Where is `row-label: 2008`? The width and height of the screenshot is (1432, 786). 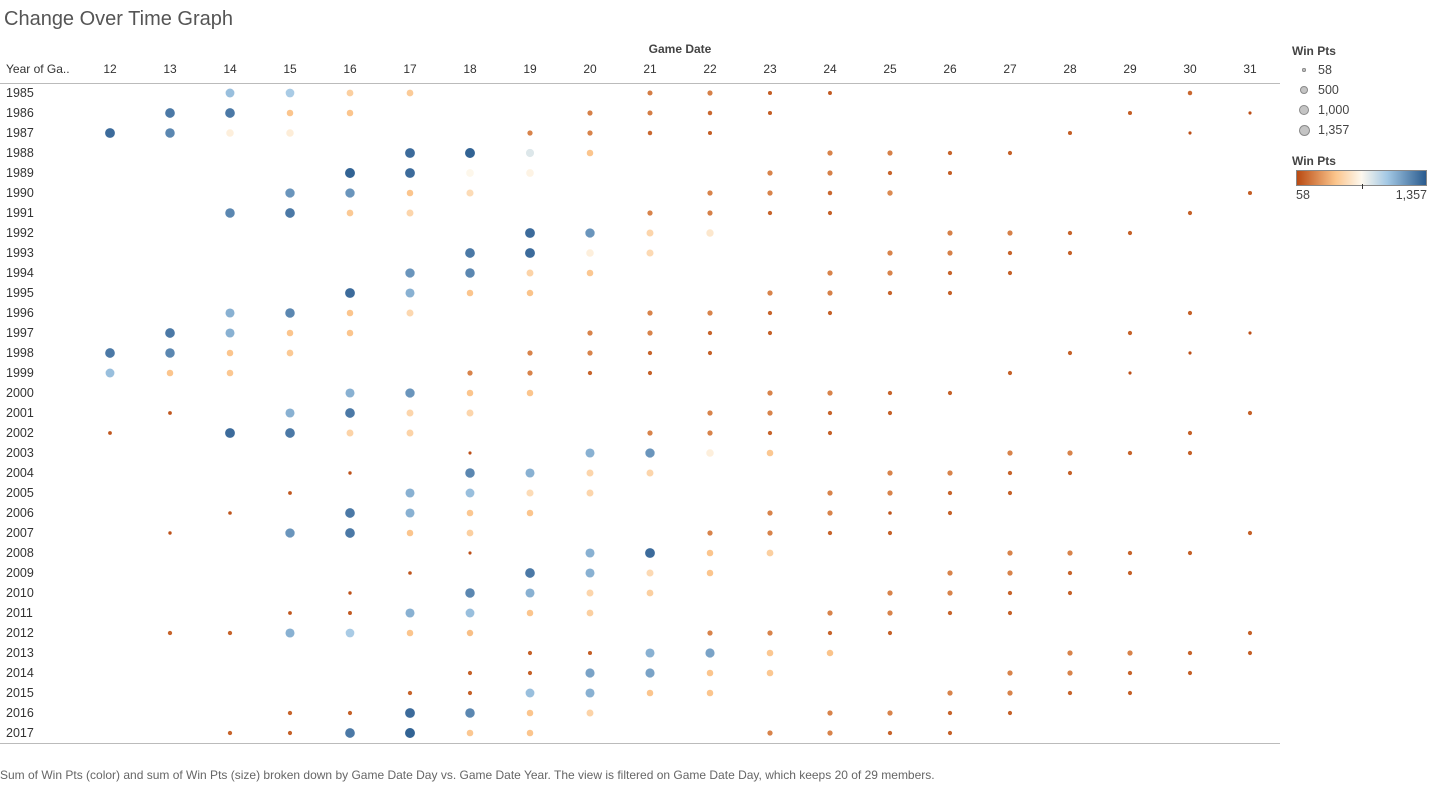 row-label: 2008 is located at coordinates (20, 553).